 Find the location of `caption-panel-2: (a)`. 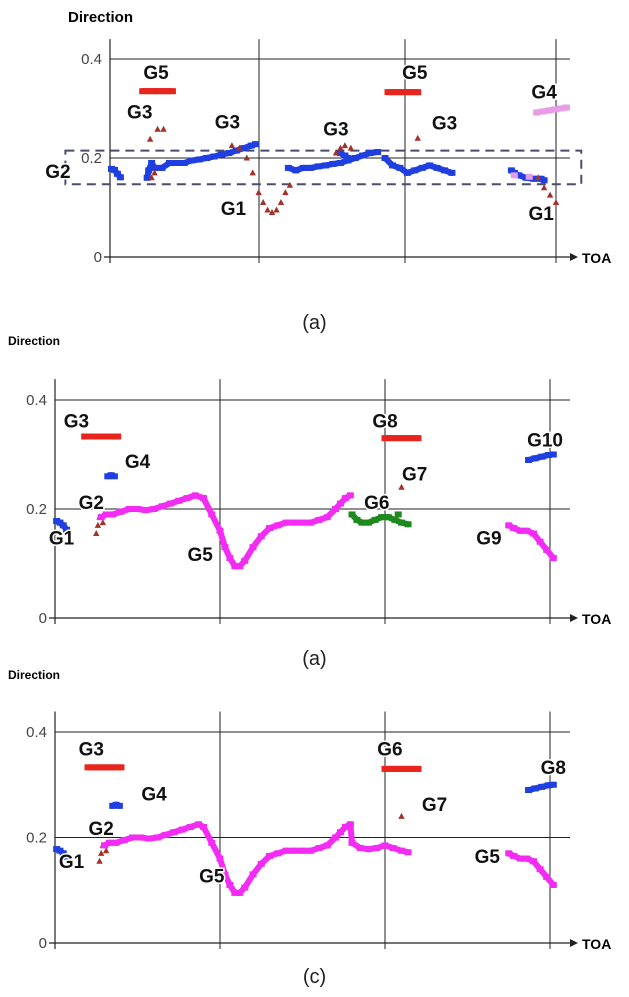

caption-panel-2: (a) is located at coordinates (314, 659).